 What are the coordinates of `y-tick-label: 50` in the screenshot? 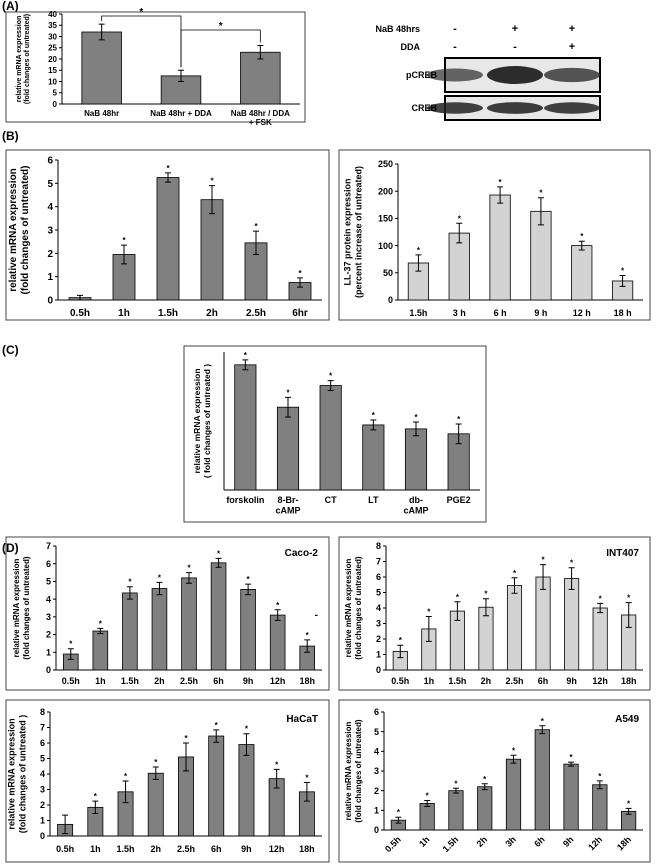 It's located at (388, 273).